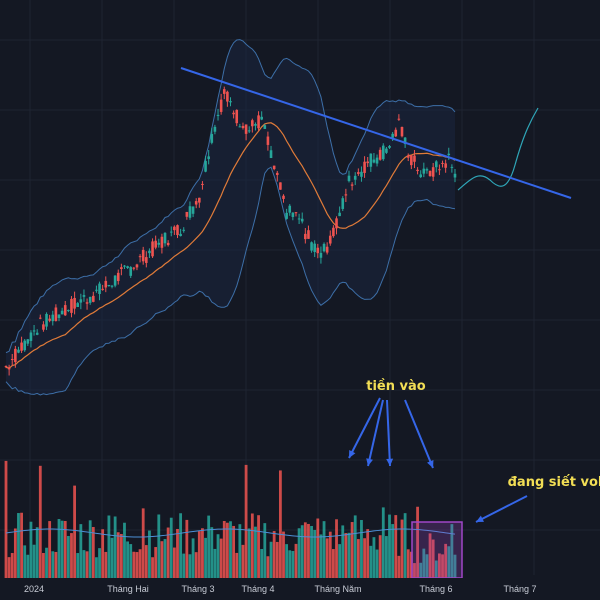 The width and height of the screenshot is (600, 600). I want to click on x-axis-band, so click(300, 589).